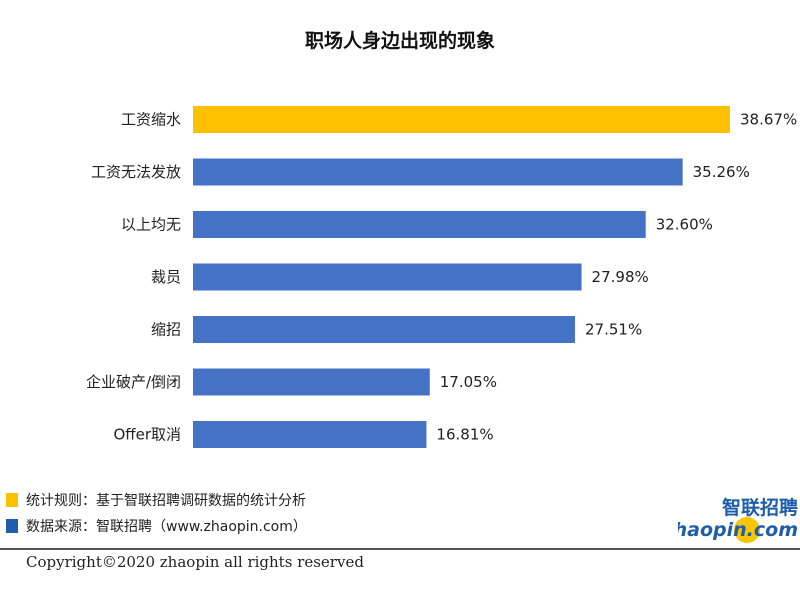 The width and height of the screenshot is (800, 600). I want to click on legend-item-source: 数据来源：智联招聘（www.zhaopin.com）, so click(156, 526).